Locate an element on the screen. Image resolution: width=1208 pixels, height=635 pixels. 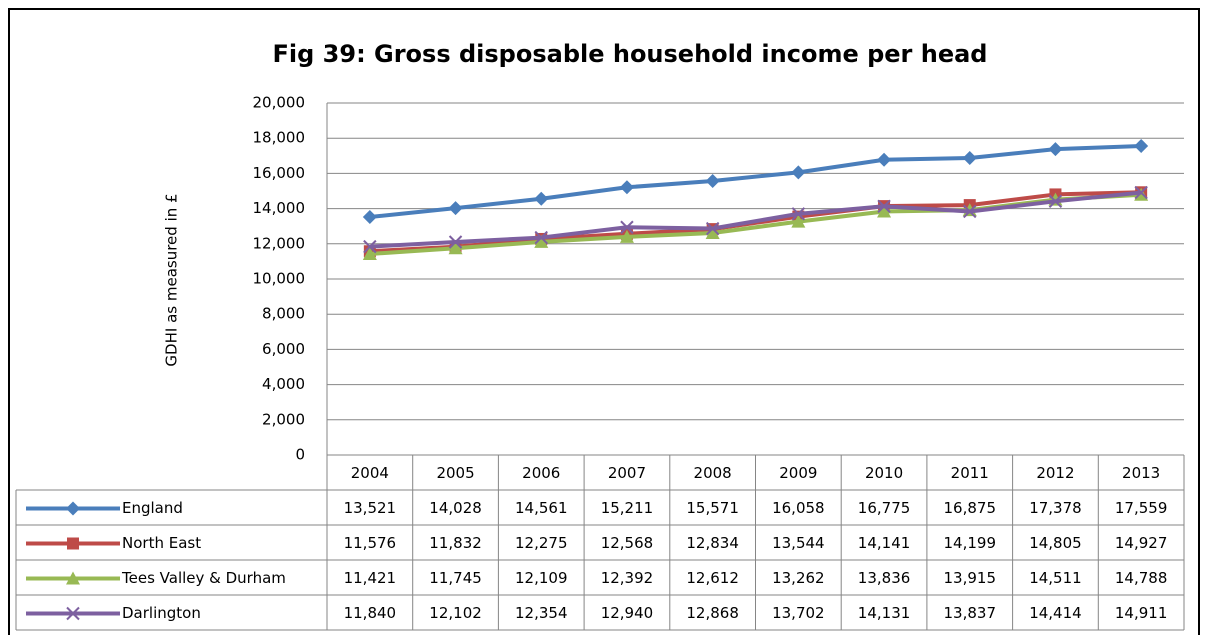
table-cell: 11,840 is located at coordinates (370, 613).